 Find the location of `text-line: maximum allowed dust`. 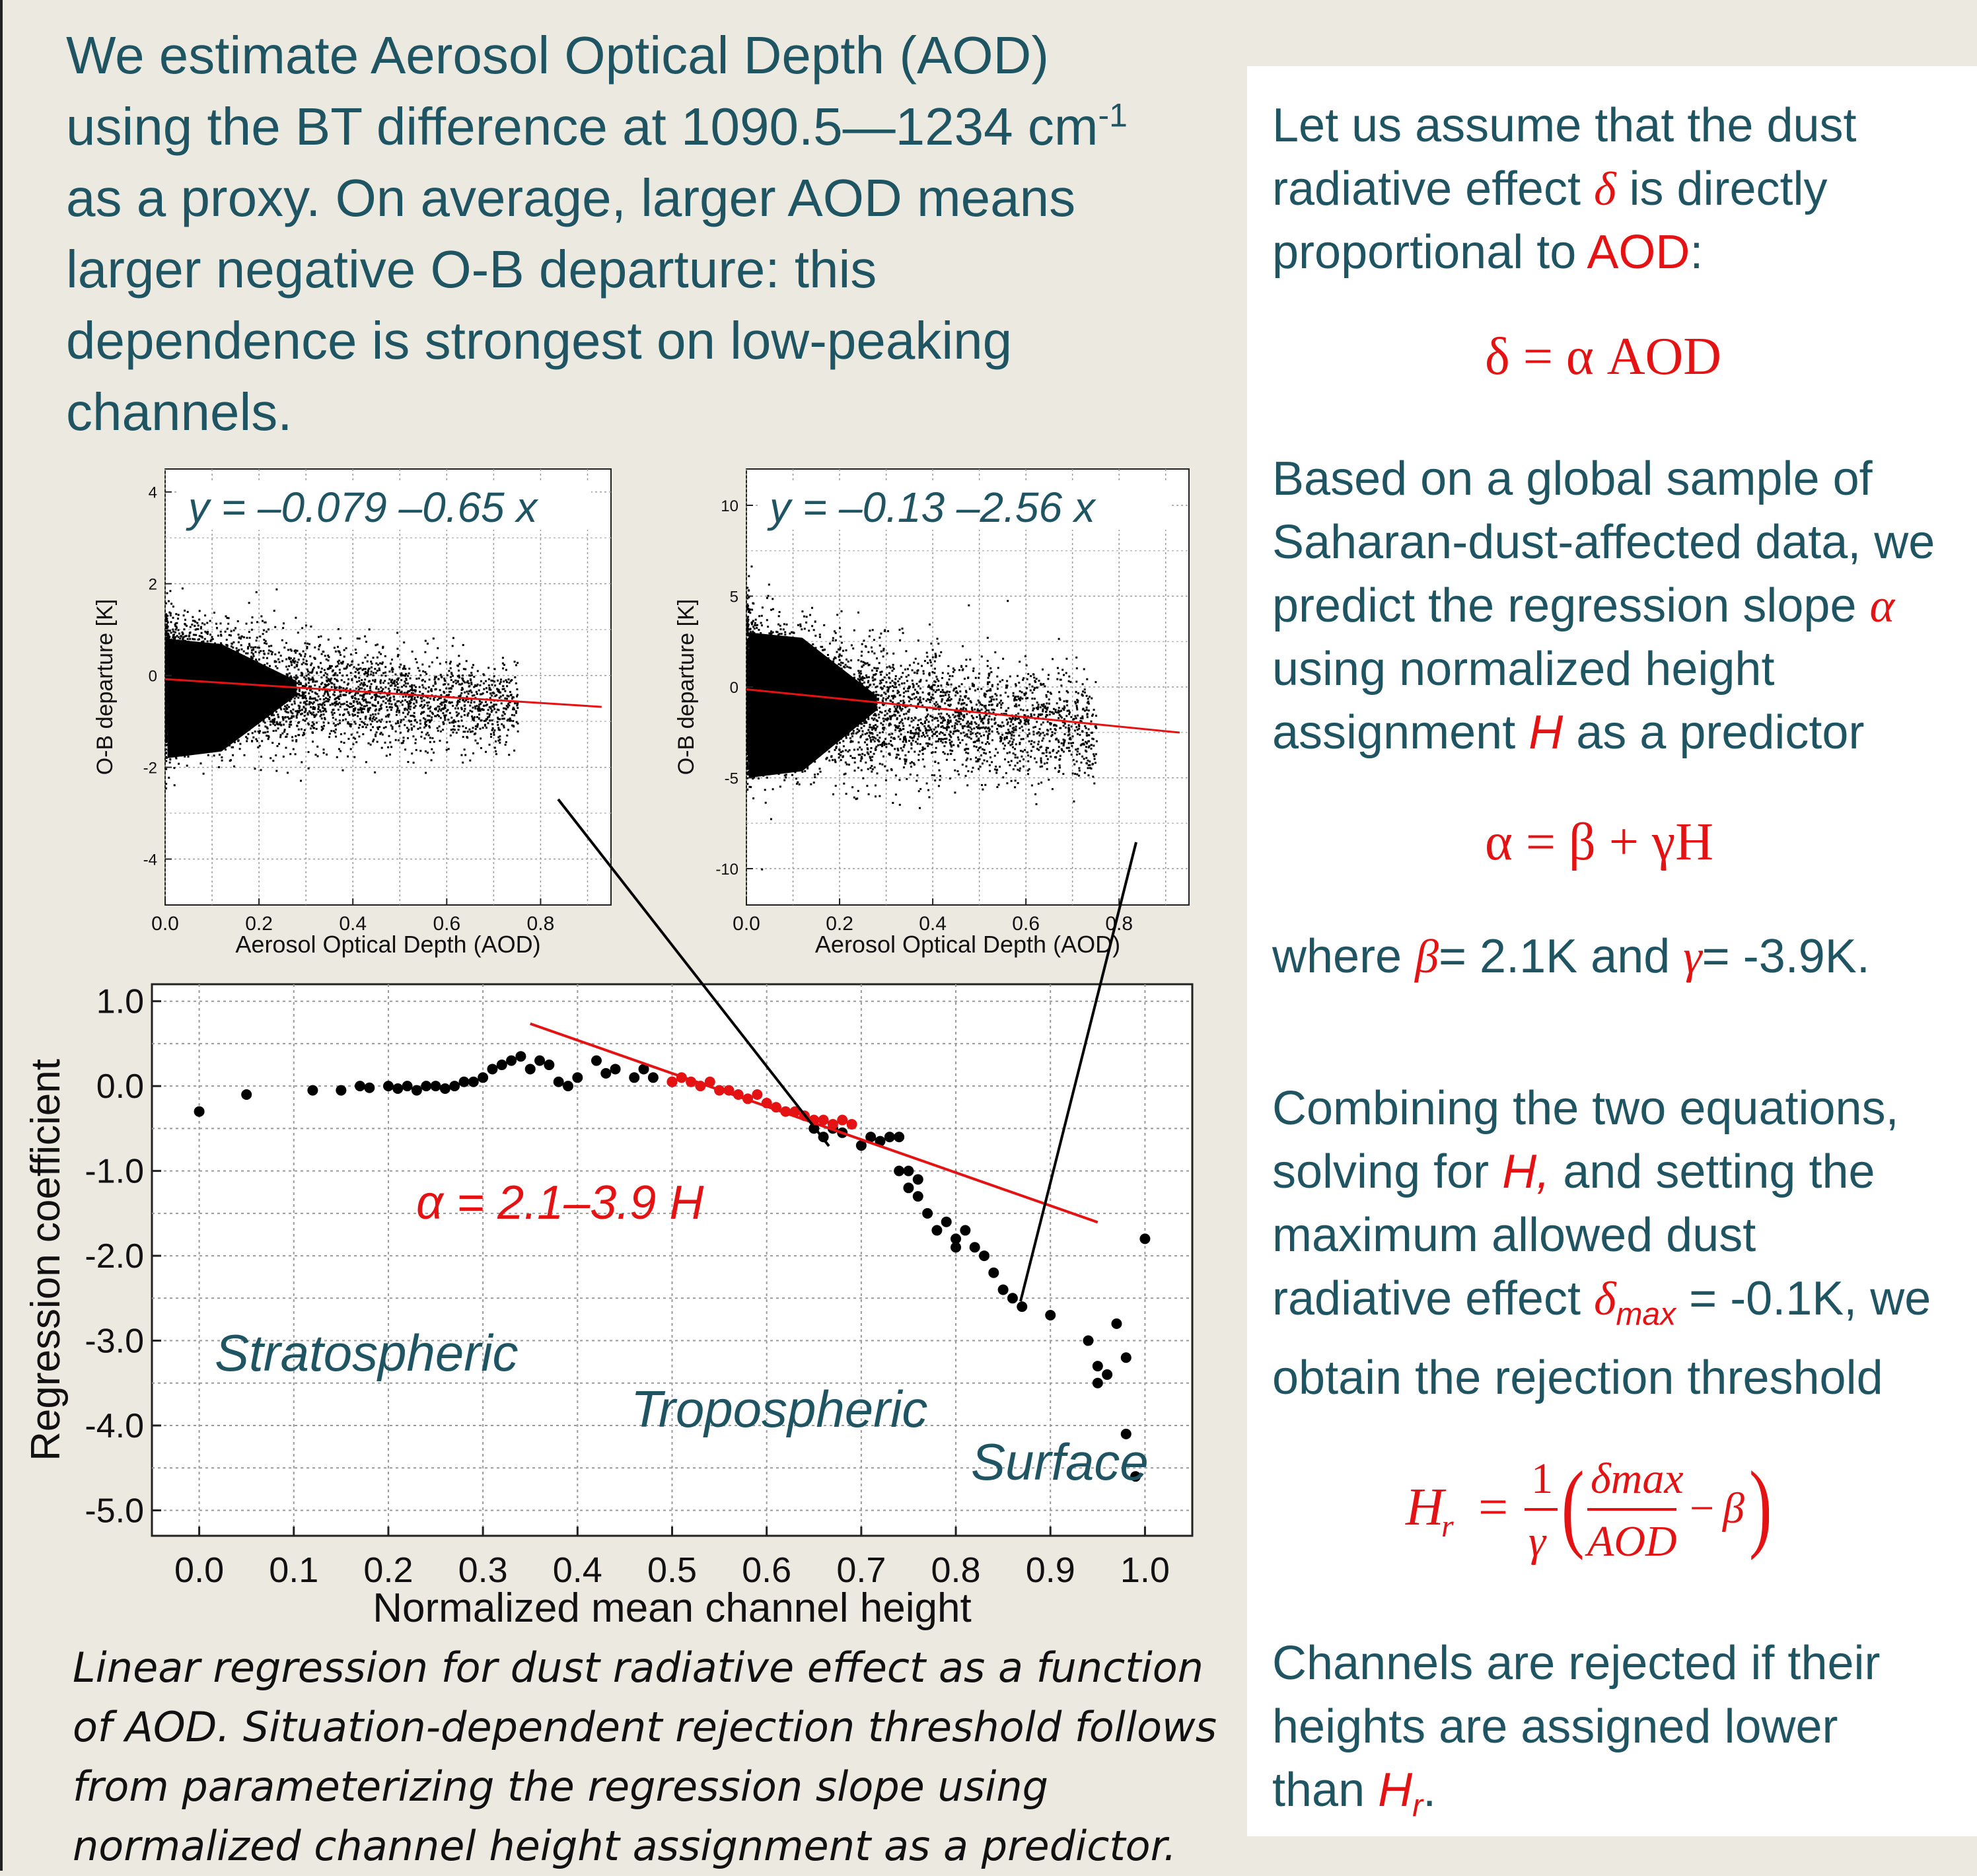

text-line: maximum allowed dust is located at coordinates (1514, 1235).